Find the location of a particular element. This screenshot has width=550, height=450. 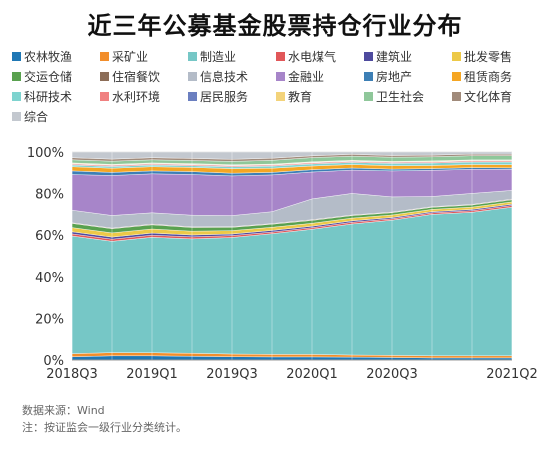

legend-label: 租赁商务 is located at coordinates (488, 76).